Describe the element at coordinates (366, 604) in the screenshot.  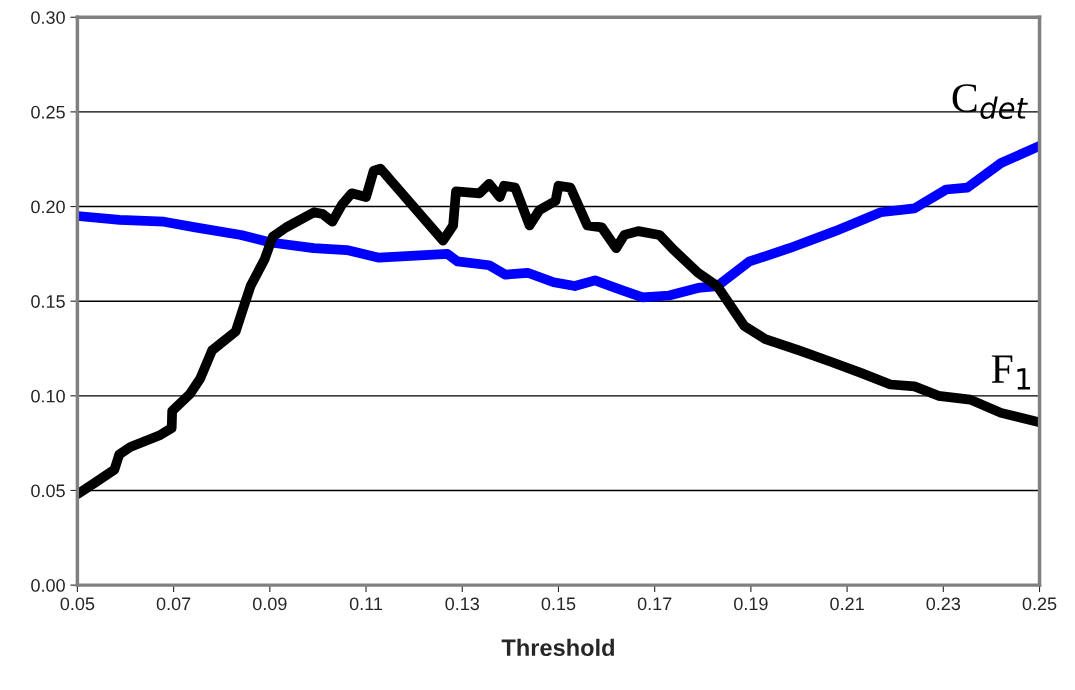
I see `x-tick-label: 0.11` at that location.